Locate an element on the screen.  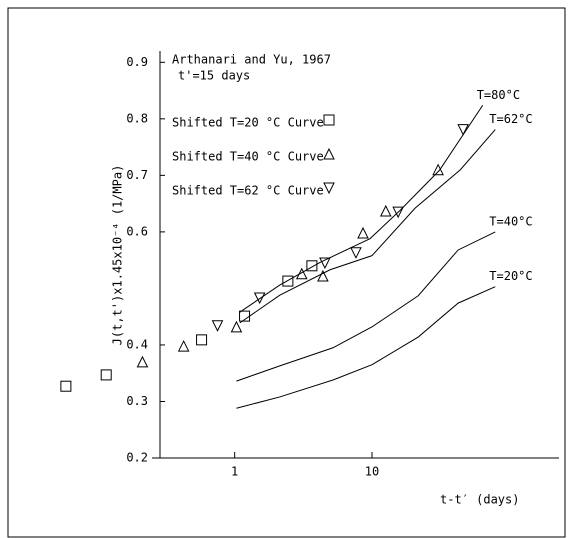
legend-label: Shifted T=62 °C Curve is located at coordinates (248, 191).